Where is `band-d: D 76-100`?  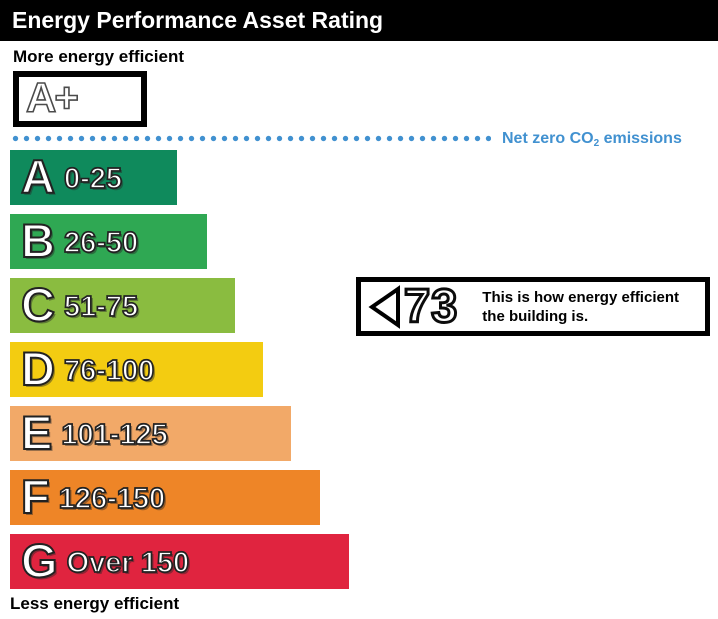 band-d: D 76-100 is located at coordinates (136, 369).